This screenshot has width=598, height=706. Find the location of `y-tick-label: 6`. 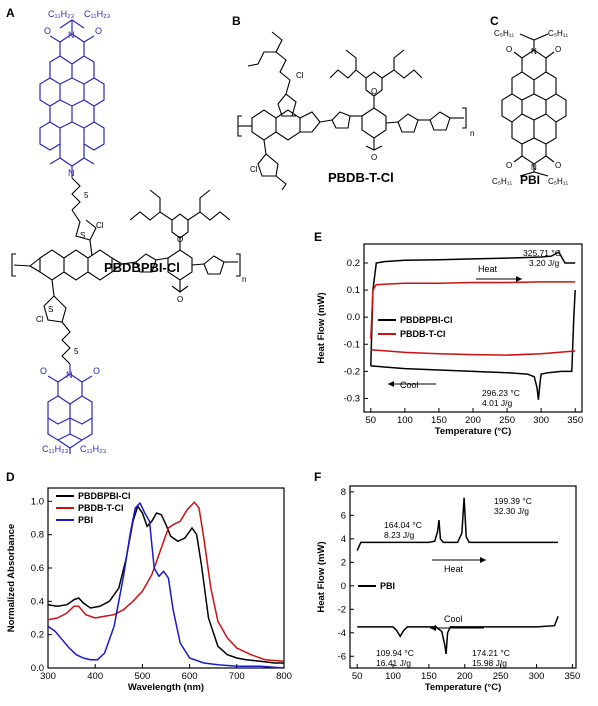

y-tick-label: 6 is located at coordinates (343, 515).